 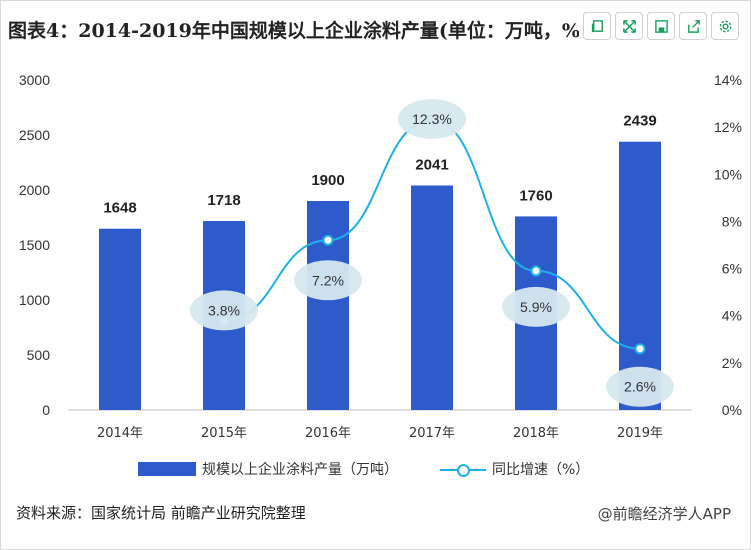 I want to click on y-left-tick-label: 500, so click(x=39, y=355).